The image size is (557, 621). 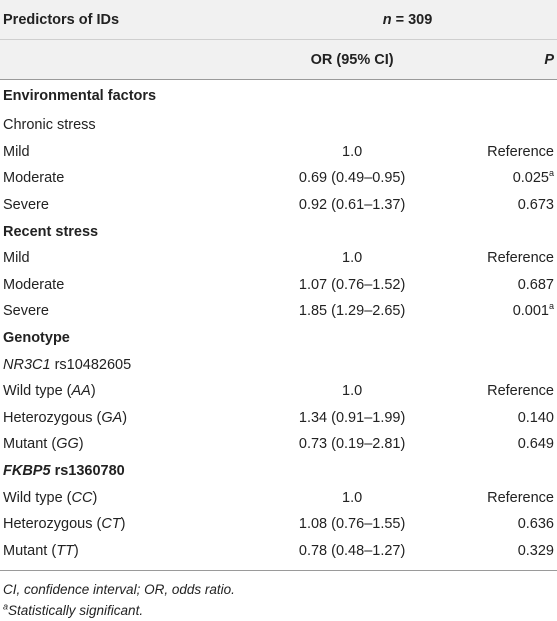 I want to click on table-row: Mutant (GG) 0.73 (0.19–2.81) 0.649, so click(x=278, y=444).